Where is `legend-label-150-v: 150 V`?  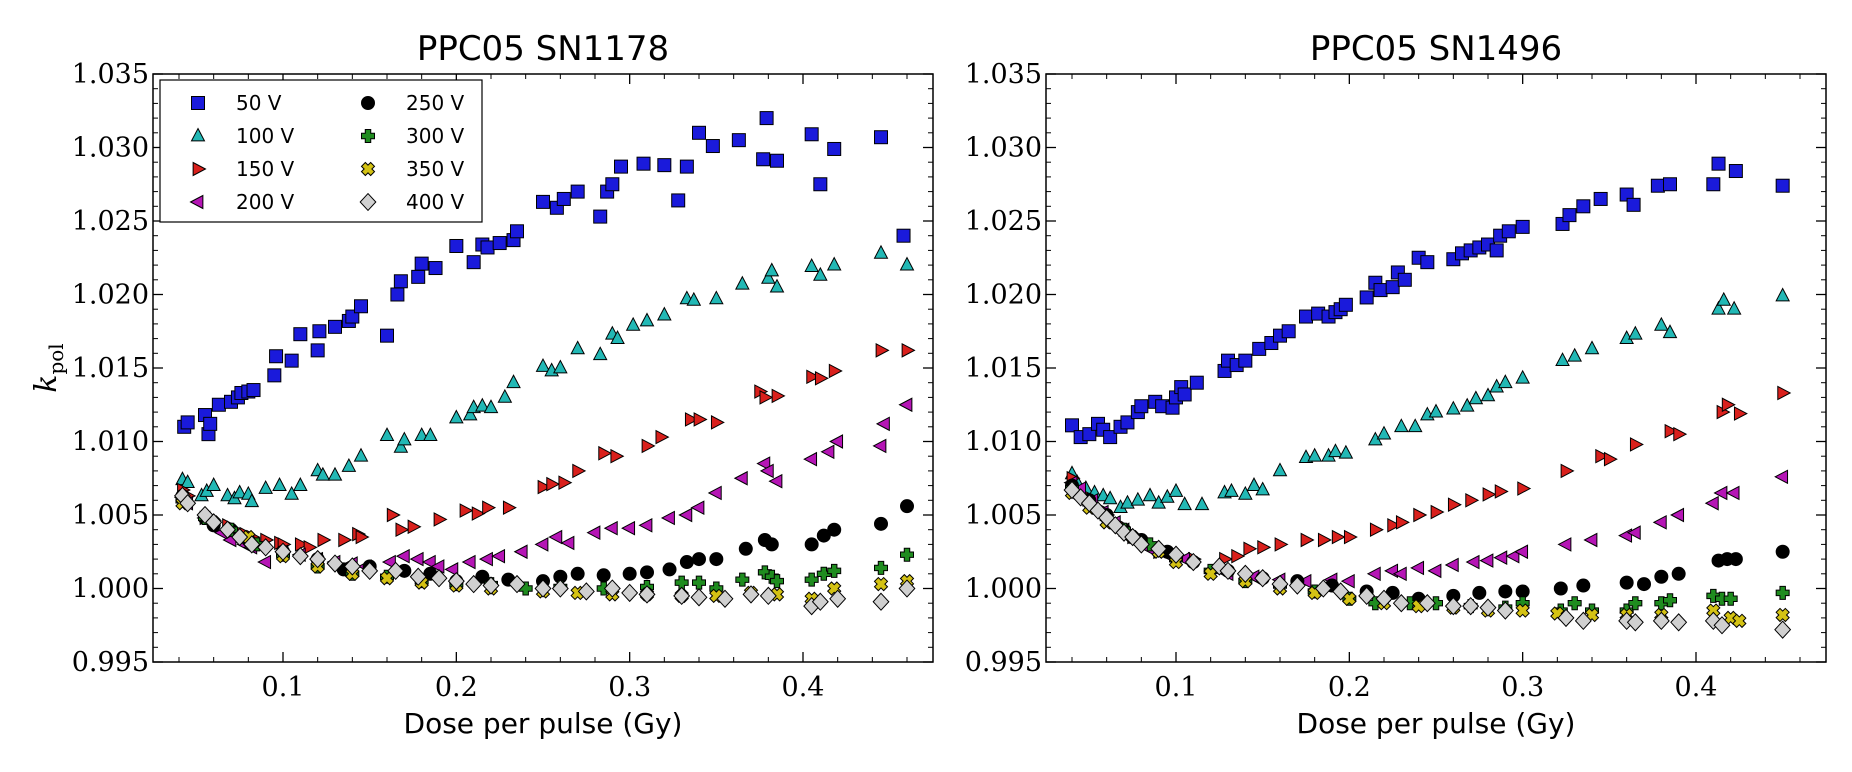 legend-label-150-v: 150 V is located at coordinates (265, 169).